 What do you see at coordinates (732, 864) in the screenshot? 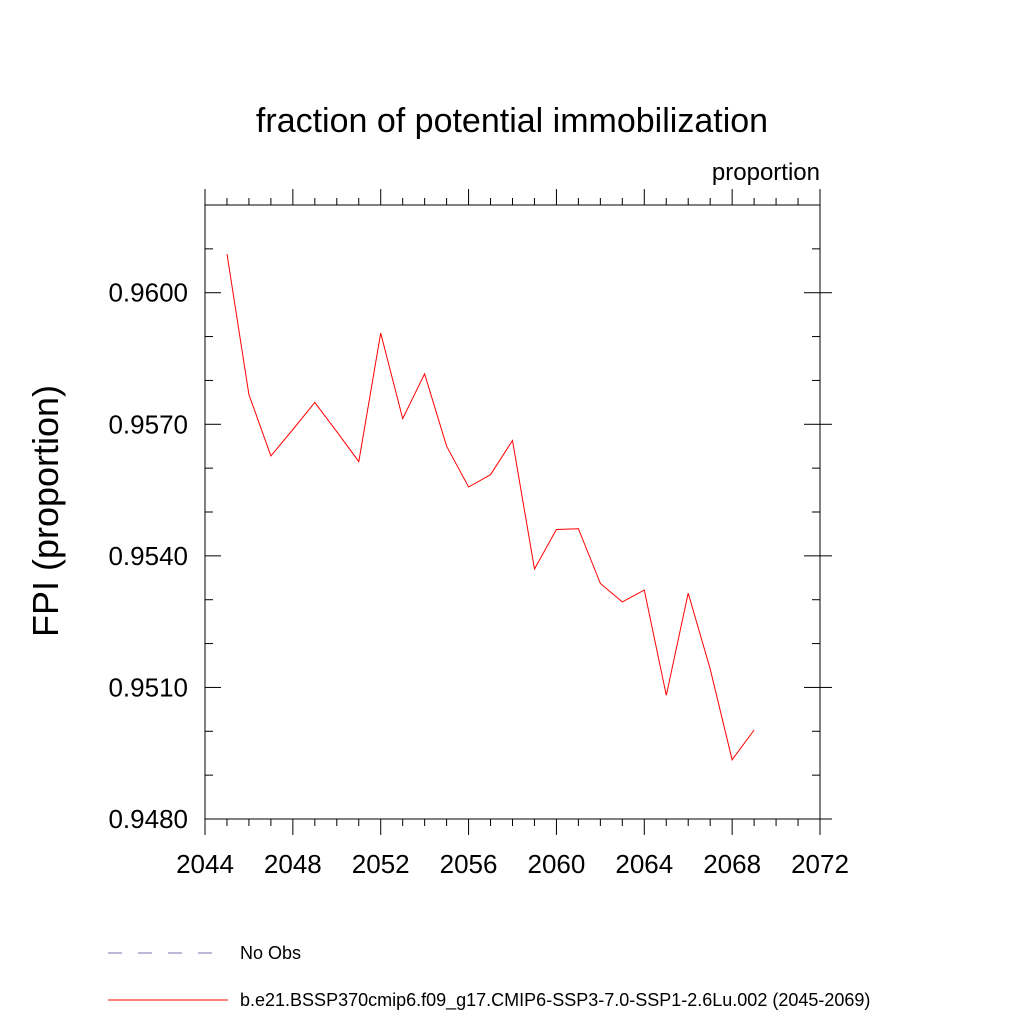
I see `x-tick-label: 2068` at bounding box center [732, 864].